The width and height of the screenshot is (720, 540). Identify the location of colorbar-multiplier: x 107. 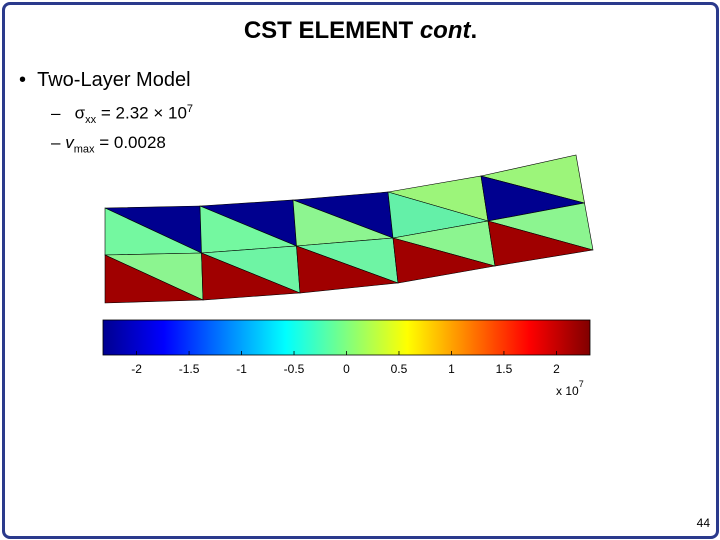
(570, 388).